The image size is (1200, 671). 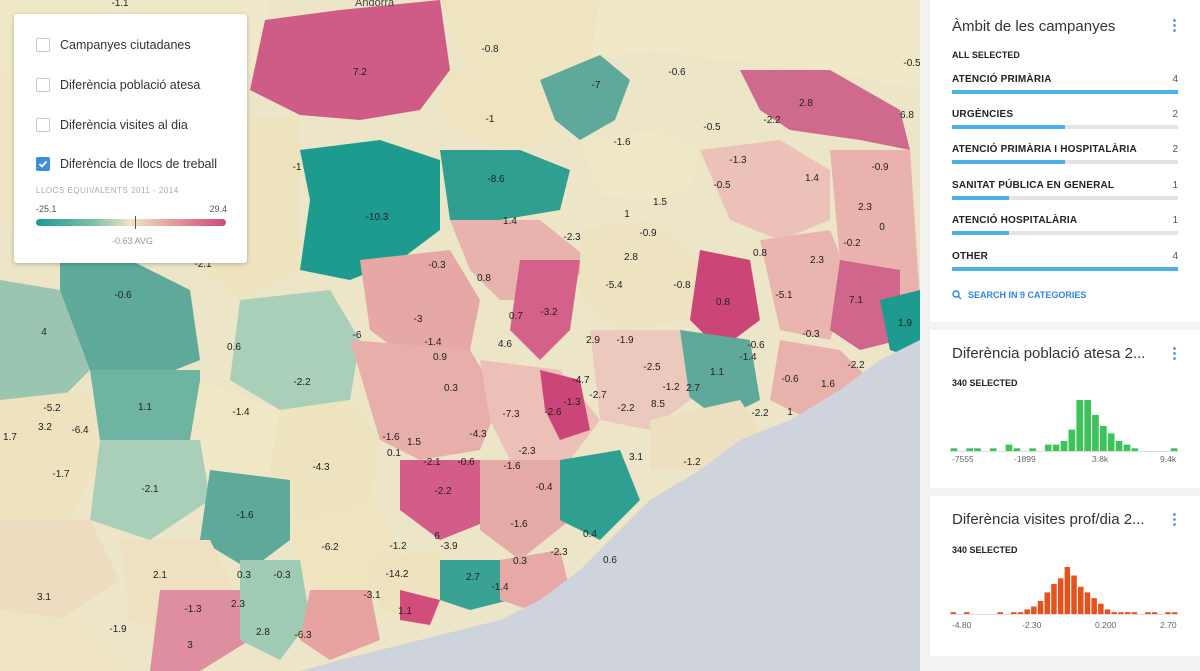 I want to click on region-value-label: 2.3, so click(x=238, y=604).